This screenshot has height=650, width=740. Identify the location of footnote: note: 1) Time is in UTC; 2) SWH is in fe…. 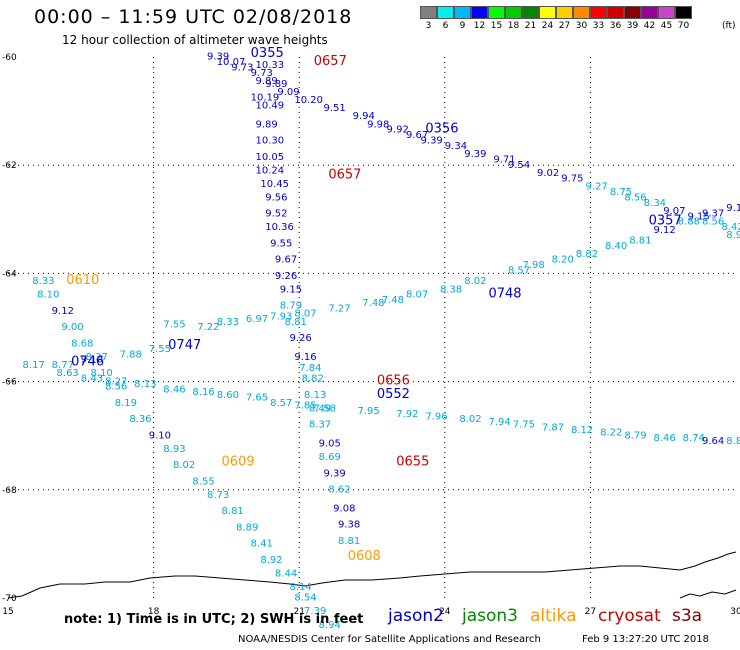
(214, 619).